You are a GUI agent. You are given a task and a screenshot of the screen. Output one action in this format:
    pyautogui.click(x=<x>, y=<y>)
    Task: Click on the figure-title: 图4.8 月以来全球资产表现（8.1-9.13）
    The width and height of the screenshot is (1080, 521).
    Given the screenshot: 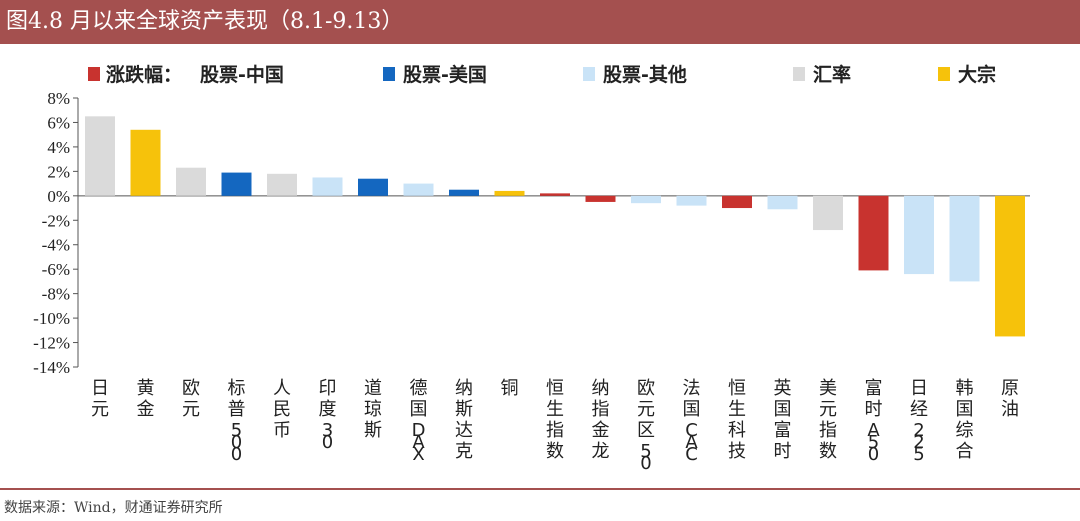 What is the action you would take?
    pyautogui.click(x=205, y=21)
    